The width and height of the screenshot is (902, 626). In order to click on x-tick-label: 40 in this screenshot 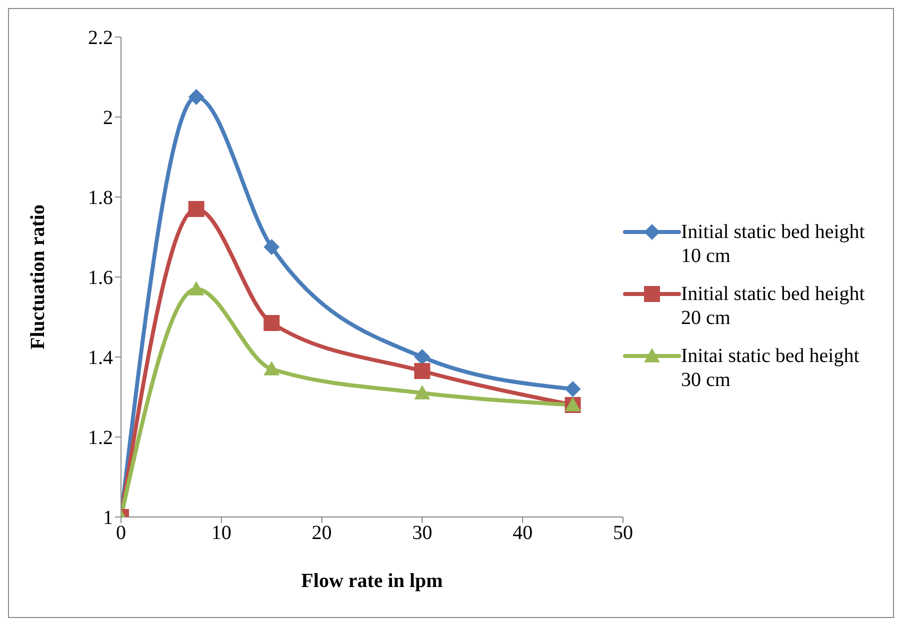, I will do `click(522, 533)`.